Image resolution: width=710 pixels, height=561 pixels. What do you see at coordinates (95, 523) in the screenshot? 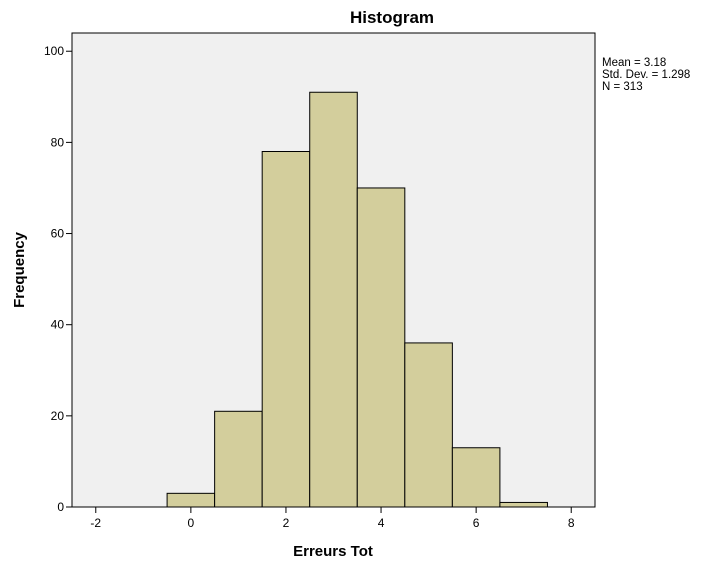
I see `x-tick-label: -2` at bounding box center [95, 523].